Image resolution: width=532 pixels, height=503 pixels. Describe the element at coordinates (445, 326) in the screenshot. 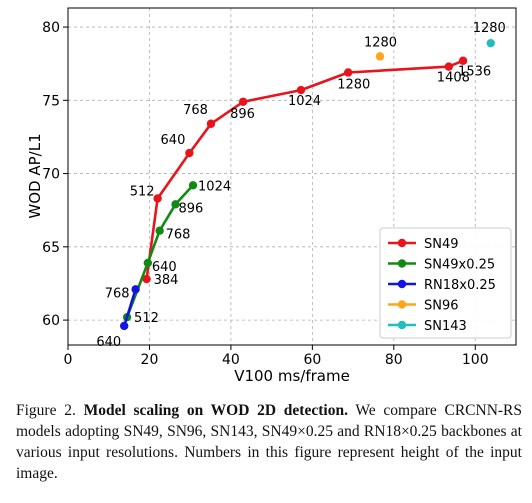

I see `legend-label: SN143` at that location.